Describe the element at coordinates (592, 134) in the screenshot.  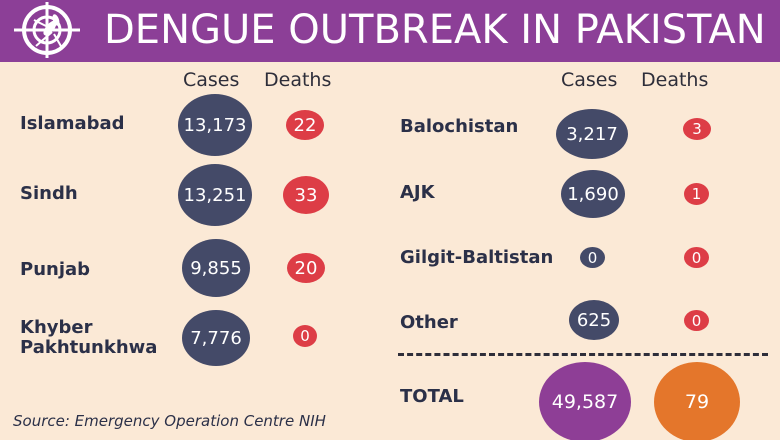
I see `cases-bubble-balochistan: 3,217` at that location.